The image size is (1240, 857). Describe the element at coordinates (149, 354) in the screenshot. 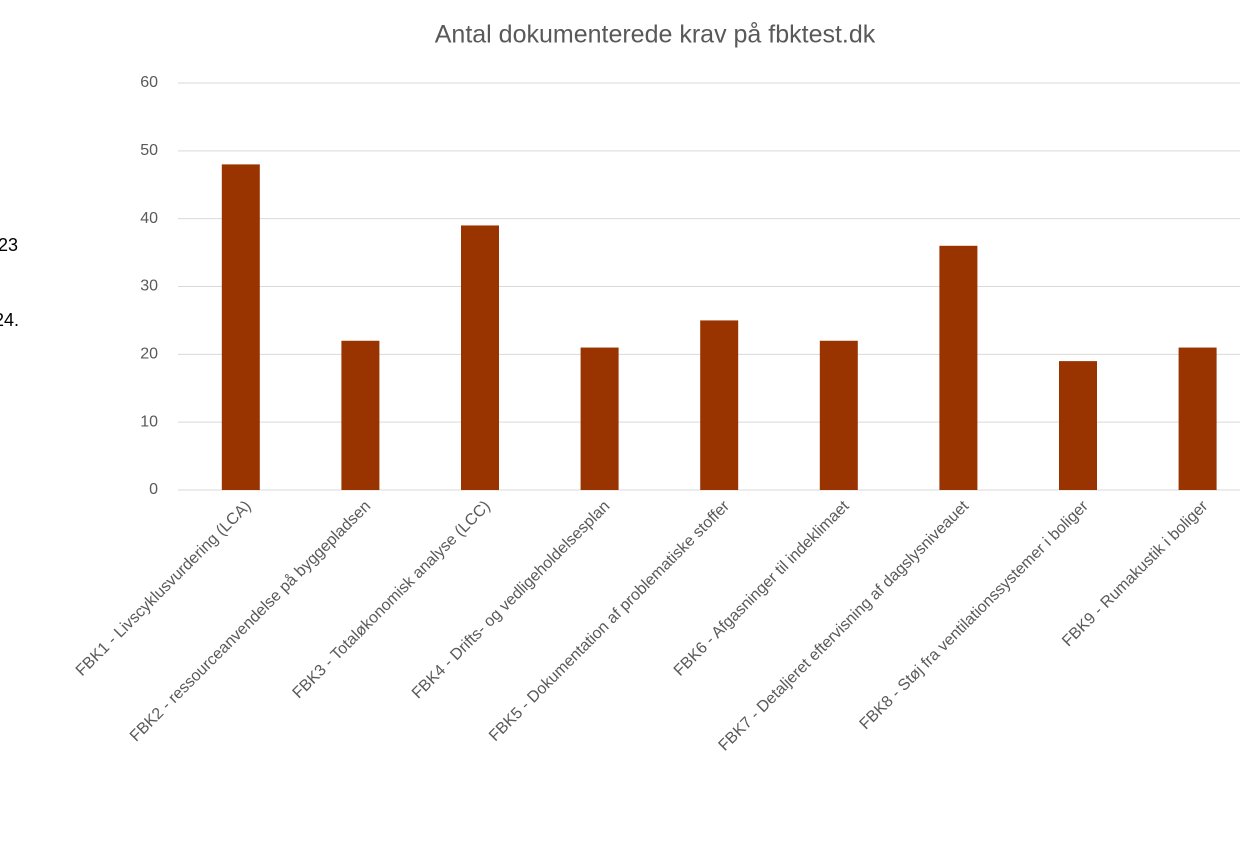

I see `y-tick-label: 20` at that location.